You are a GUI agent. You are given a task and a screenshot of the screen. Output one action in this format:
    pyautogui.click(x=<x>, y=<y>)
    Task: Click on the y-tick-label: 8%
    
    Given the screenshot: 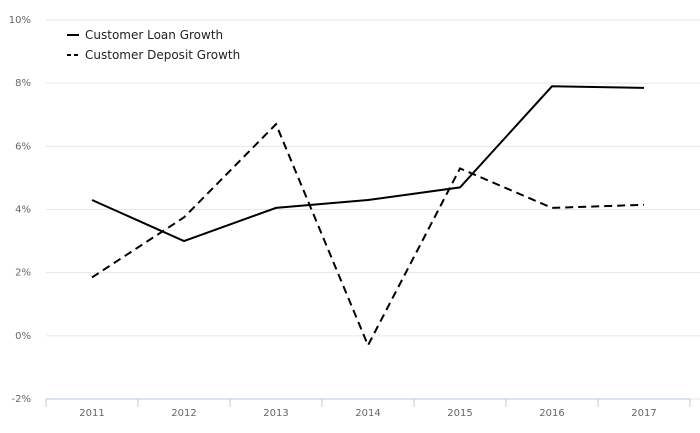 What is the action you would take?
    pyautogui.click(x=23, y=83)
    